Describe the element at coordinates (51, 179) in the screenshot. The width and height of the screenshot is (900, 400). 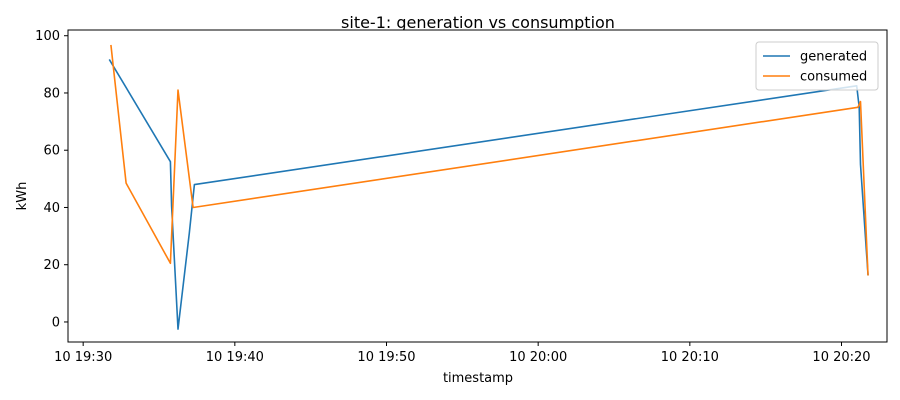
I see `y-axis: 0 20 40 60 80 100` at that location.